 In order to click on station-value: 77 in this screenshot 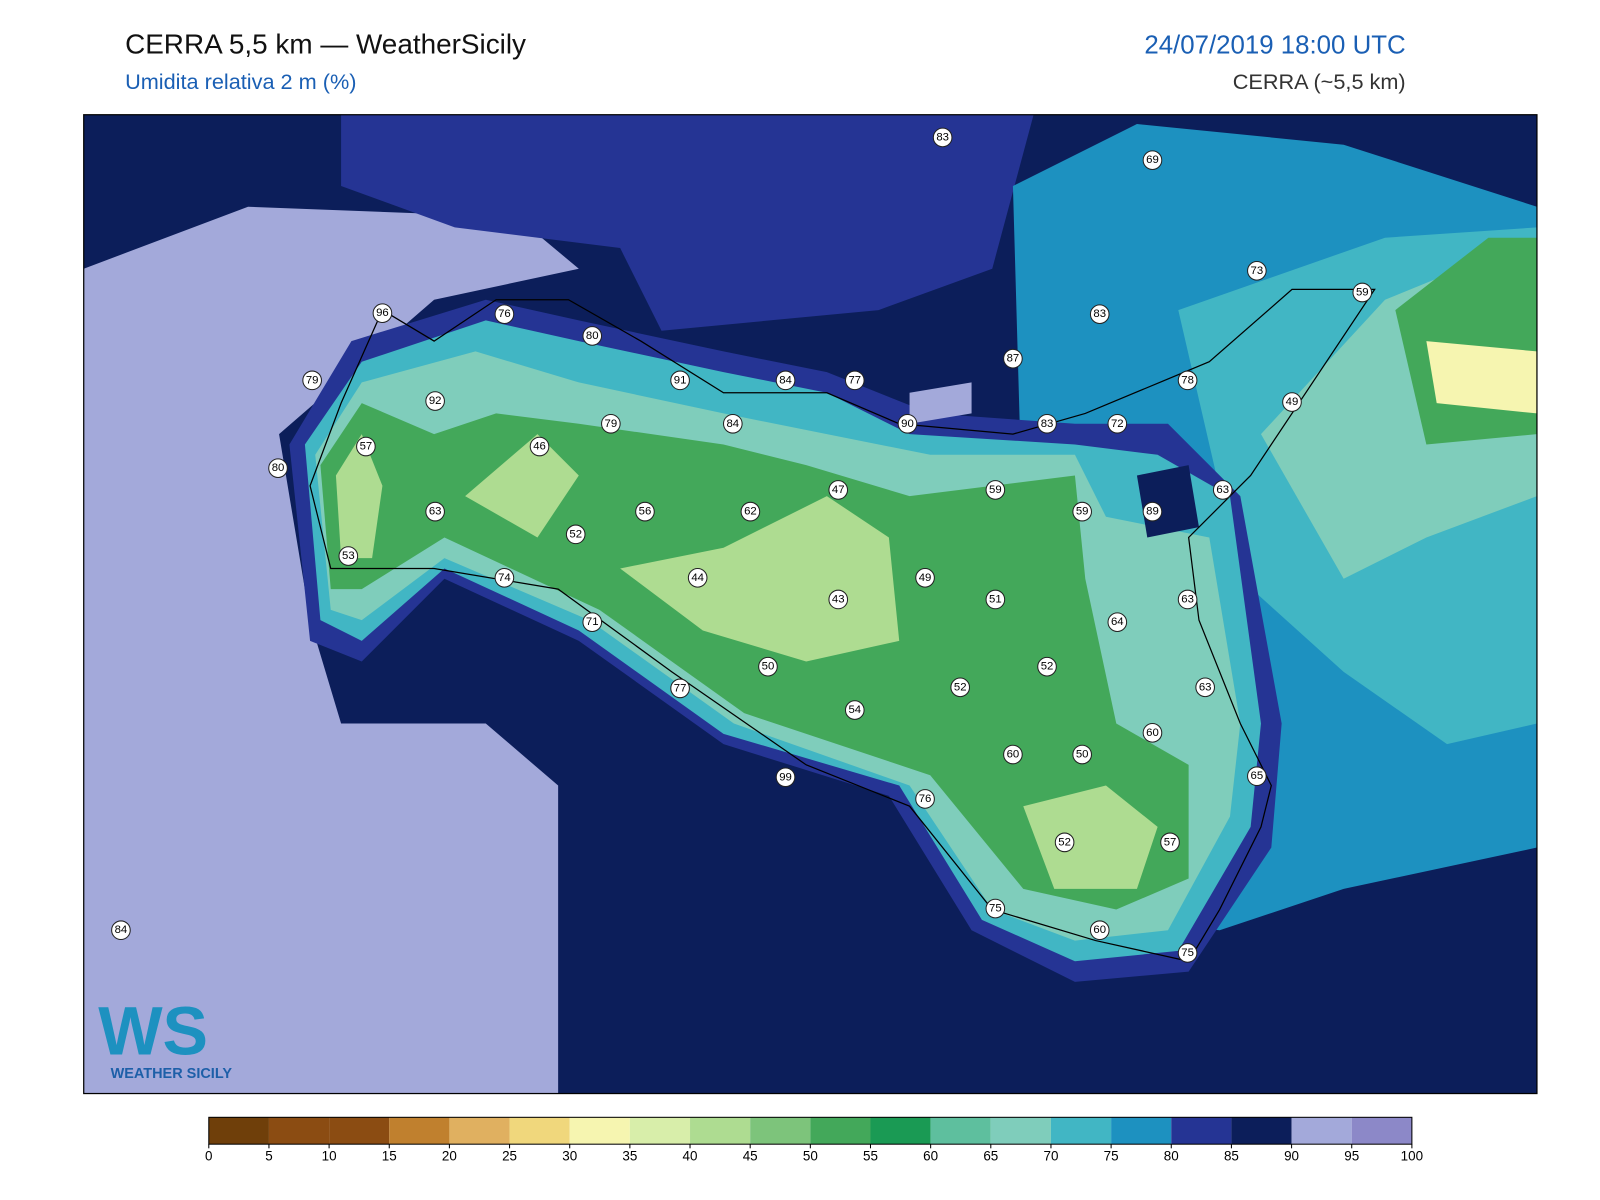, I will do `click(854, 380)`.